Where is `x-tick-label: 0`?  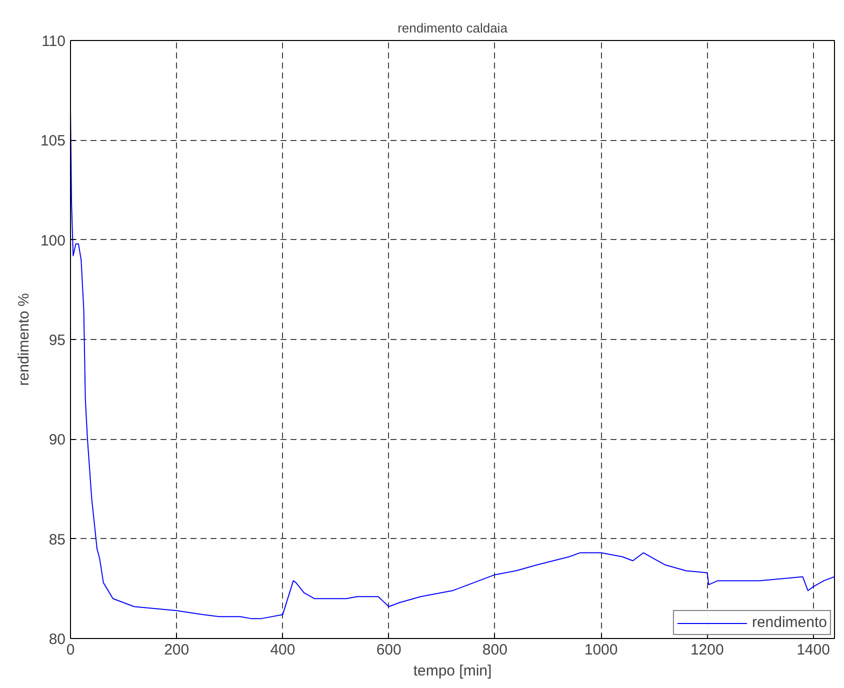
x-tick-label: 0 is located at coordinates (70, 650).